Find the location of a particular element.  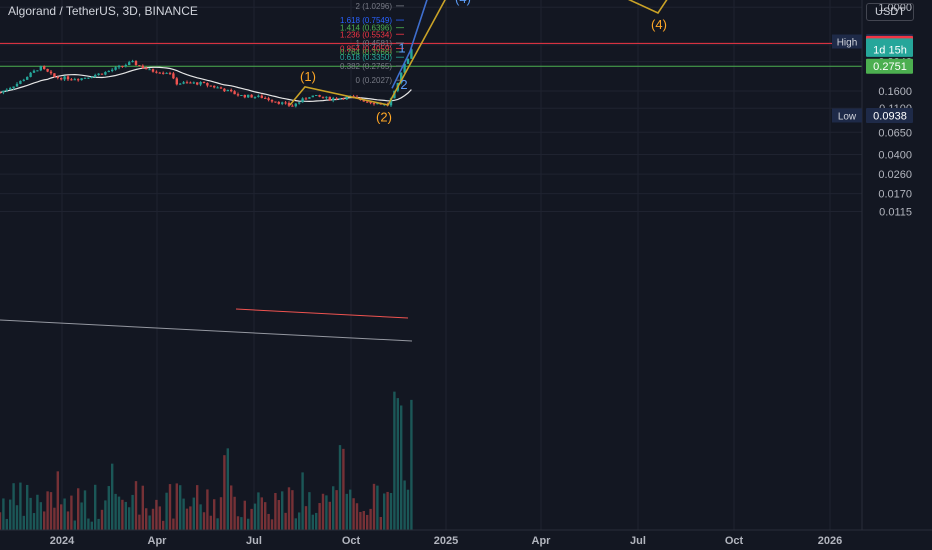

time-axis-label: Jul is located at coordinates (254, 541).